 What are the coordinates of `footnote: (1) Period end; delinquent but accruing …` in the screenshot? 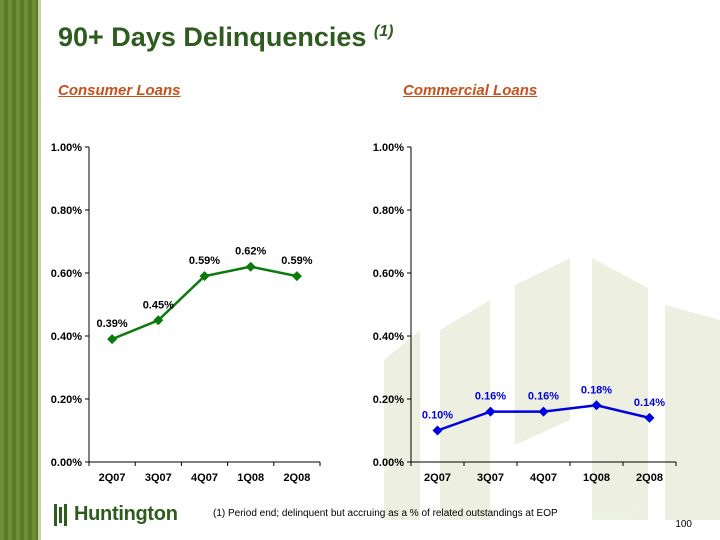 It's located at (385, 513).